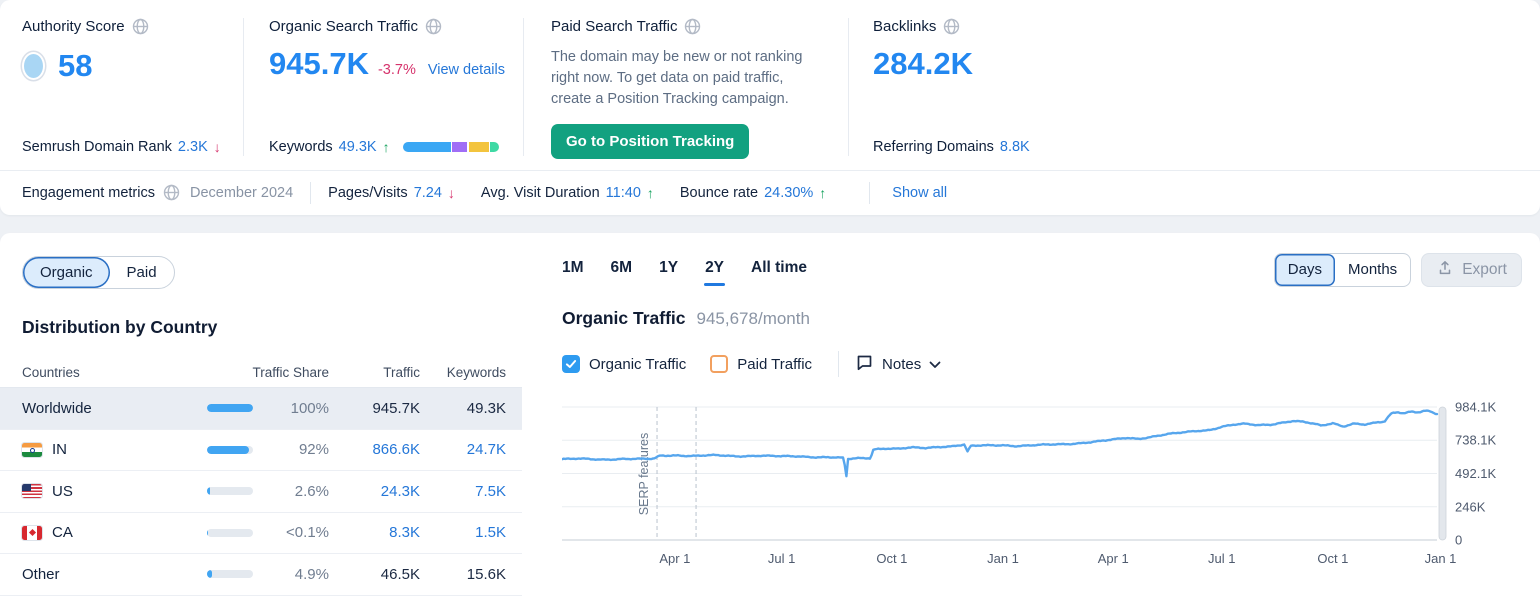  Describe the element at coordinates (396, 450) in the screenshot. I see `traffic-value: 866.6K` at that location.